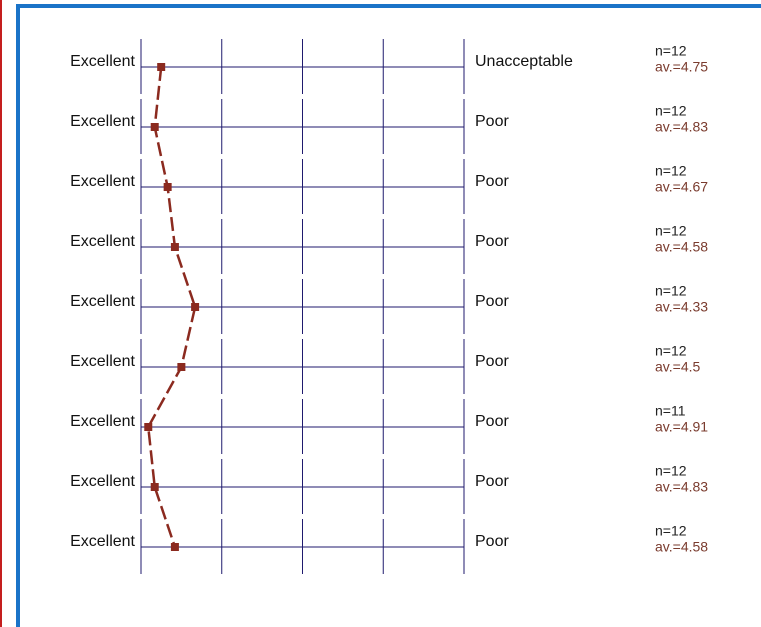 The width and height of the screenshot is (761, 627). What do you see at coordinates (670, 411) in the screenshot?
I see `n-label: n=11` at bounding box center [670, 411].